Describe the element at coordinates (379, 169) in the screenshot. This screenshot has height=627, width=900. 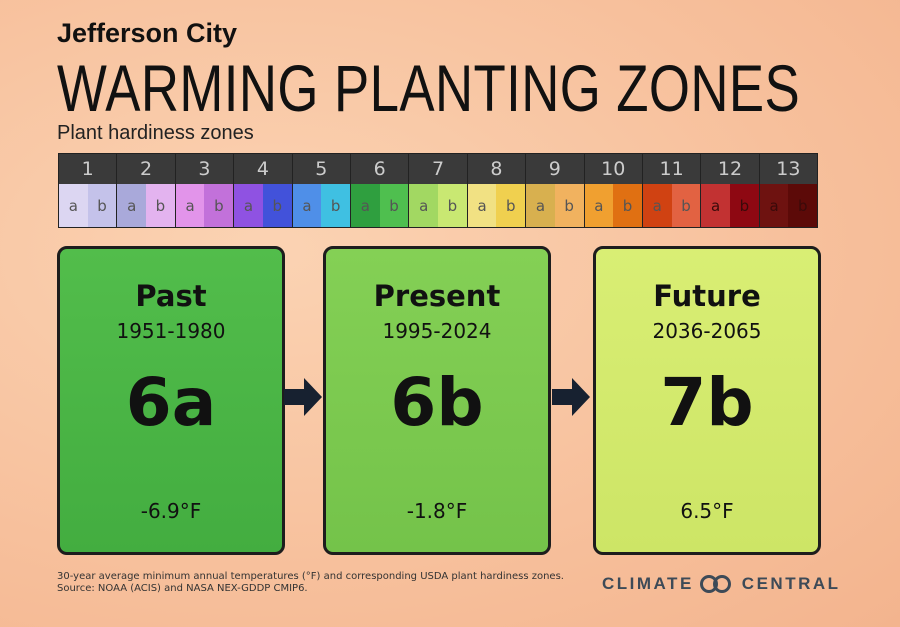
I see `zone-number: 6` at that location.